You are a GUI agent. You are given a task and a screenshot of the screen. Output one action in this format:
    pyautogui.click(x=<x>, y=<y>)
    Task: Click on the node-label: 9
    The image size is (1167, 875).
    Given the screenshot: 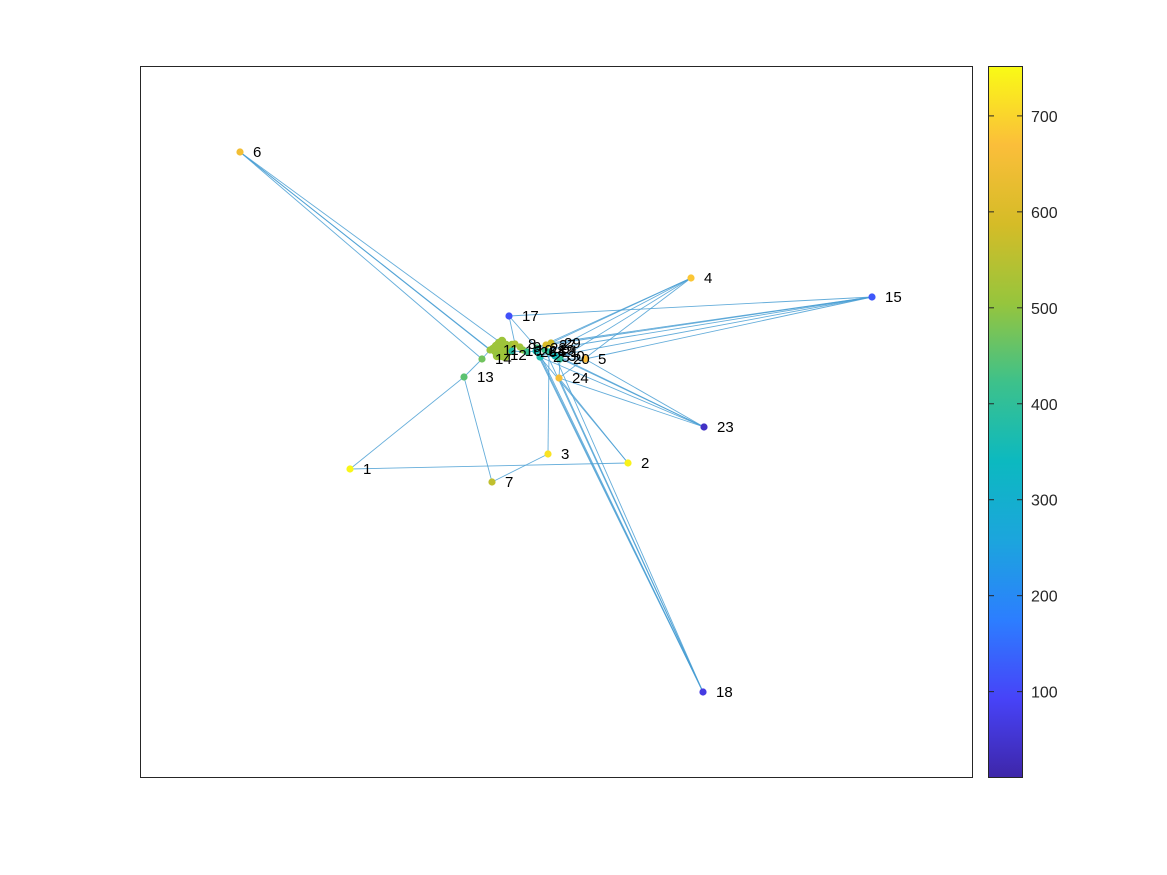 What is the action you would take?
    pyautogui.click(x=537, y=347)
    